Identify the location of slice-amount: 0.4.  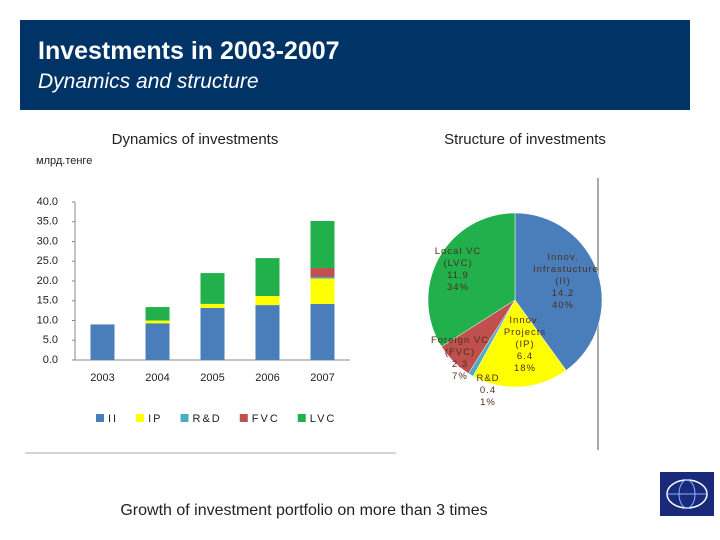
(488, 390).